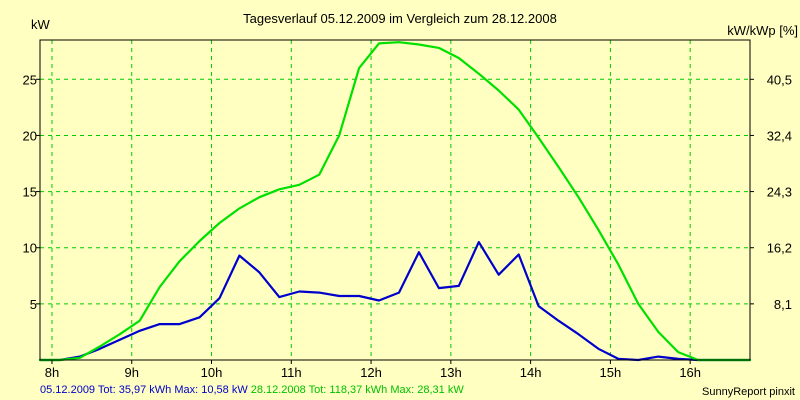 Image resolution: width=800 pixels, height=400 pixels. What do you see at coordinates (144, 390) in the screenshot?
I see `legend-blue: 05.12.2009 Tot: 35,97 kWh Max: 10,58 kW` at bounding box center [144, 390].